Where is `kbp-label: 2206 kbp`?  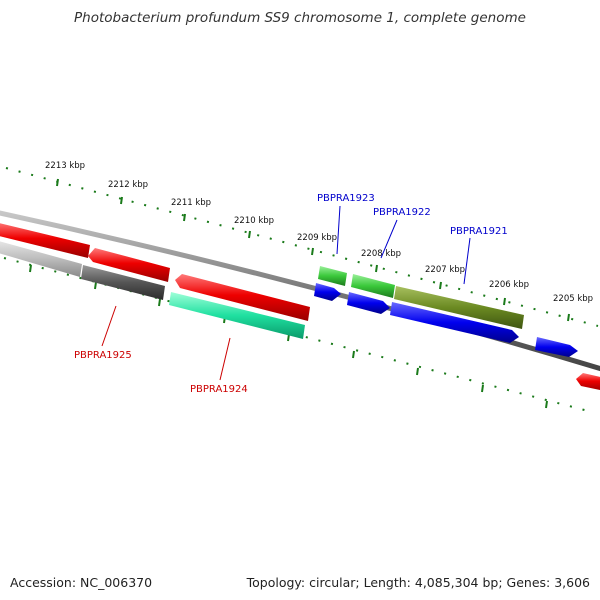
kbp-label: 2206 kbp is located at coordinates (509, 285).